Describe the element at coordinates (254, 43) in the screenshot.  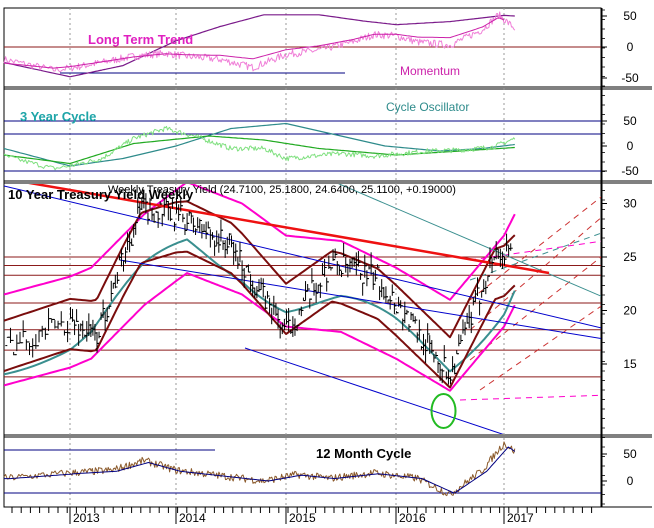
I see `ltt-momentum-smooth` at that location.